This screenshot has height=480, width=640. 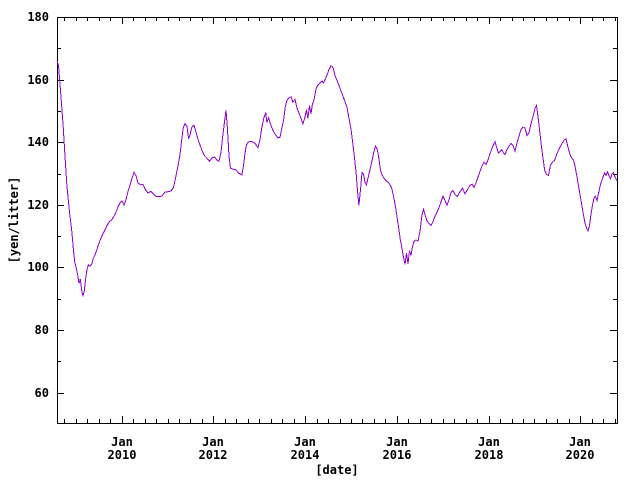 What do you see at coordinates (580, 455) in the screenshot?
I see `x-tick-label-year: 2020` at bounding box center [580, 455].